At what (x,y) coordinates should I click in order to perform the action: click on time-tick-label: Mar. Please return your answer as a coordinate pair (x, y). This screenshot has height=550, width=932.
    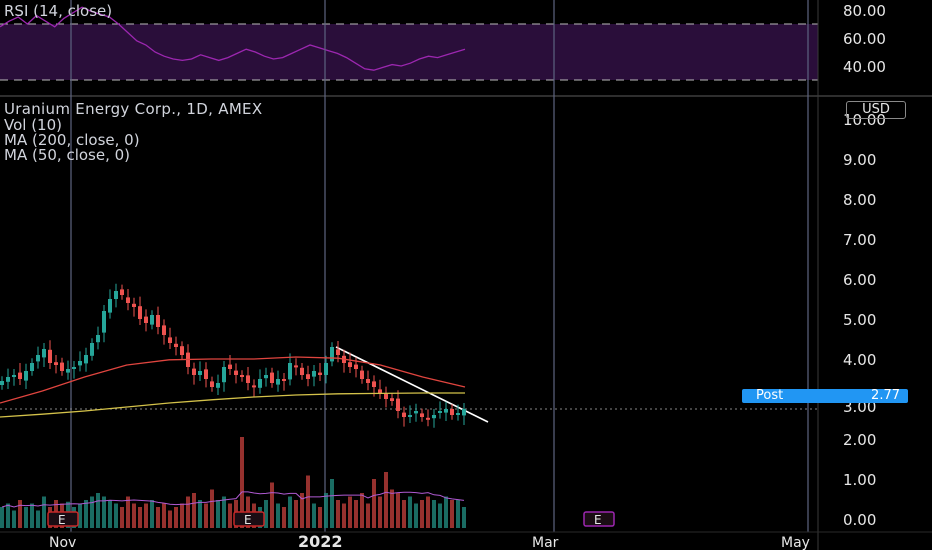
    Looking at the image, I should click on (545, 542).